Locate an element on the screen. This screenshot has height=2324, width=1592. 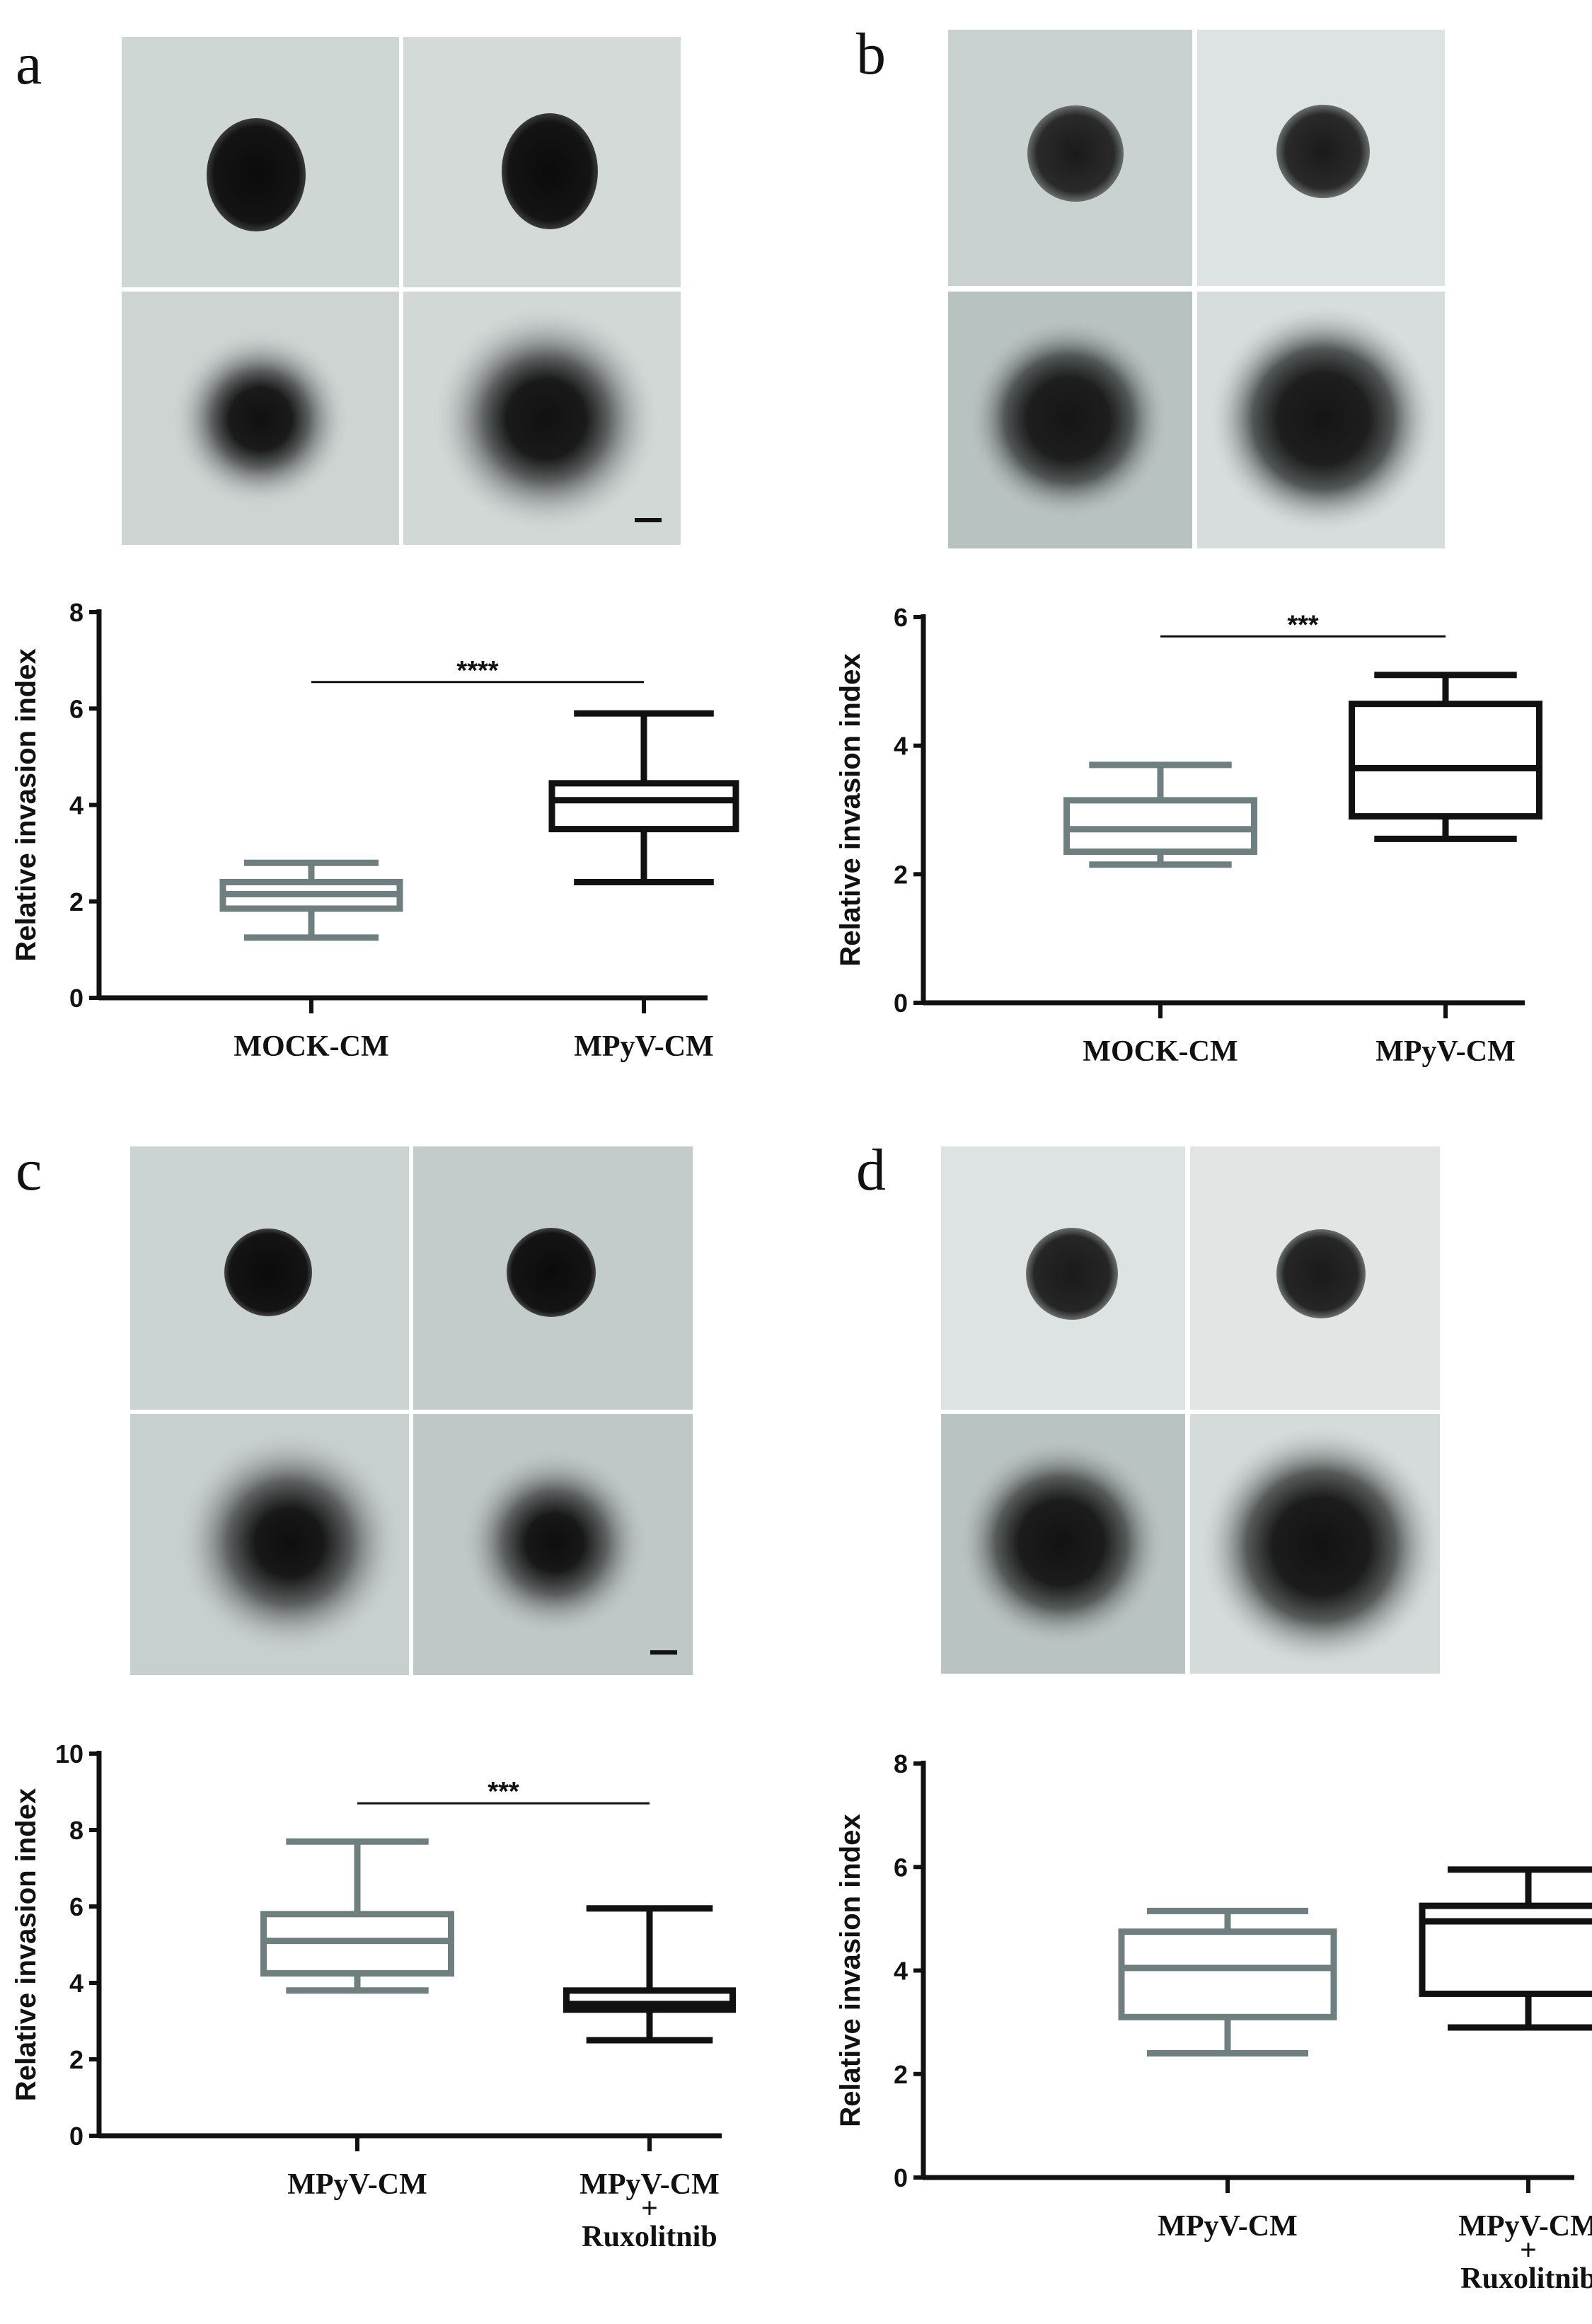
spheroid-a-tl is located at coordinates (256, 174).